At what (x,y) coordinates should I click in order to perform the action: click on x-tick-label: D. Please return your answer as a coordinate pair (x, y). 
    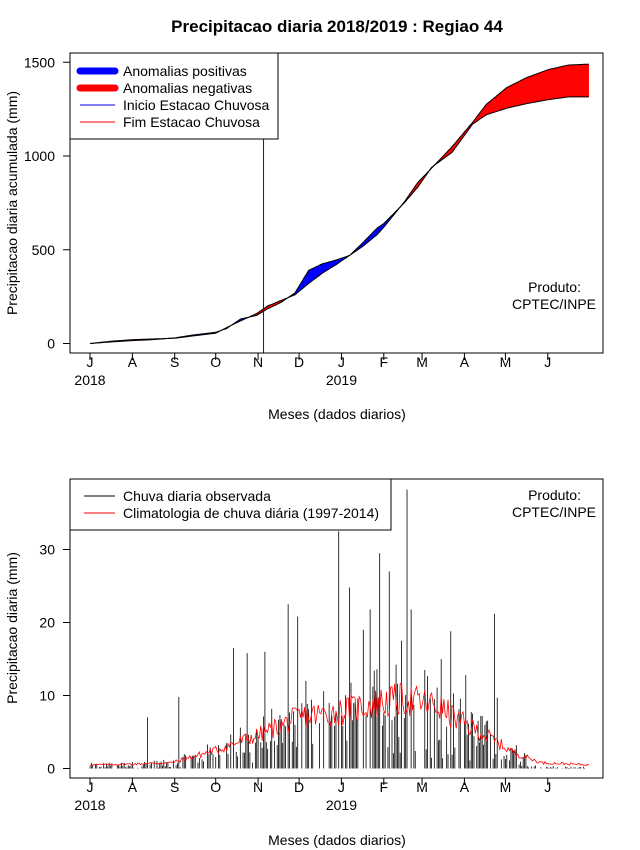
    Looking at the image, I should click on (299, 362).